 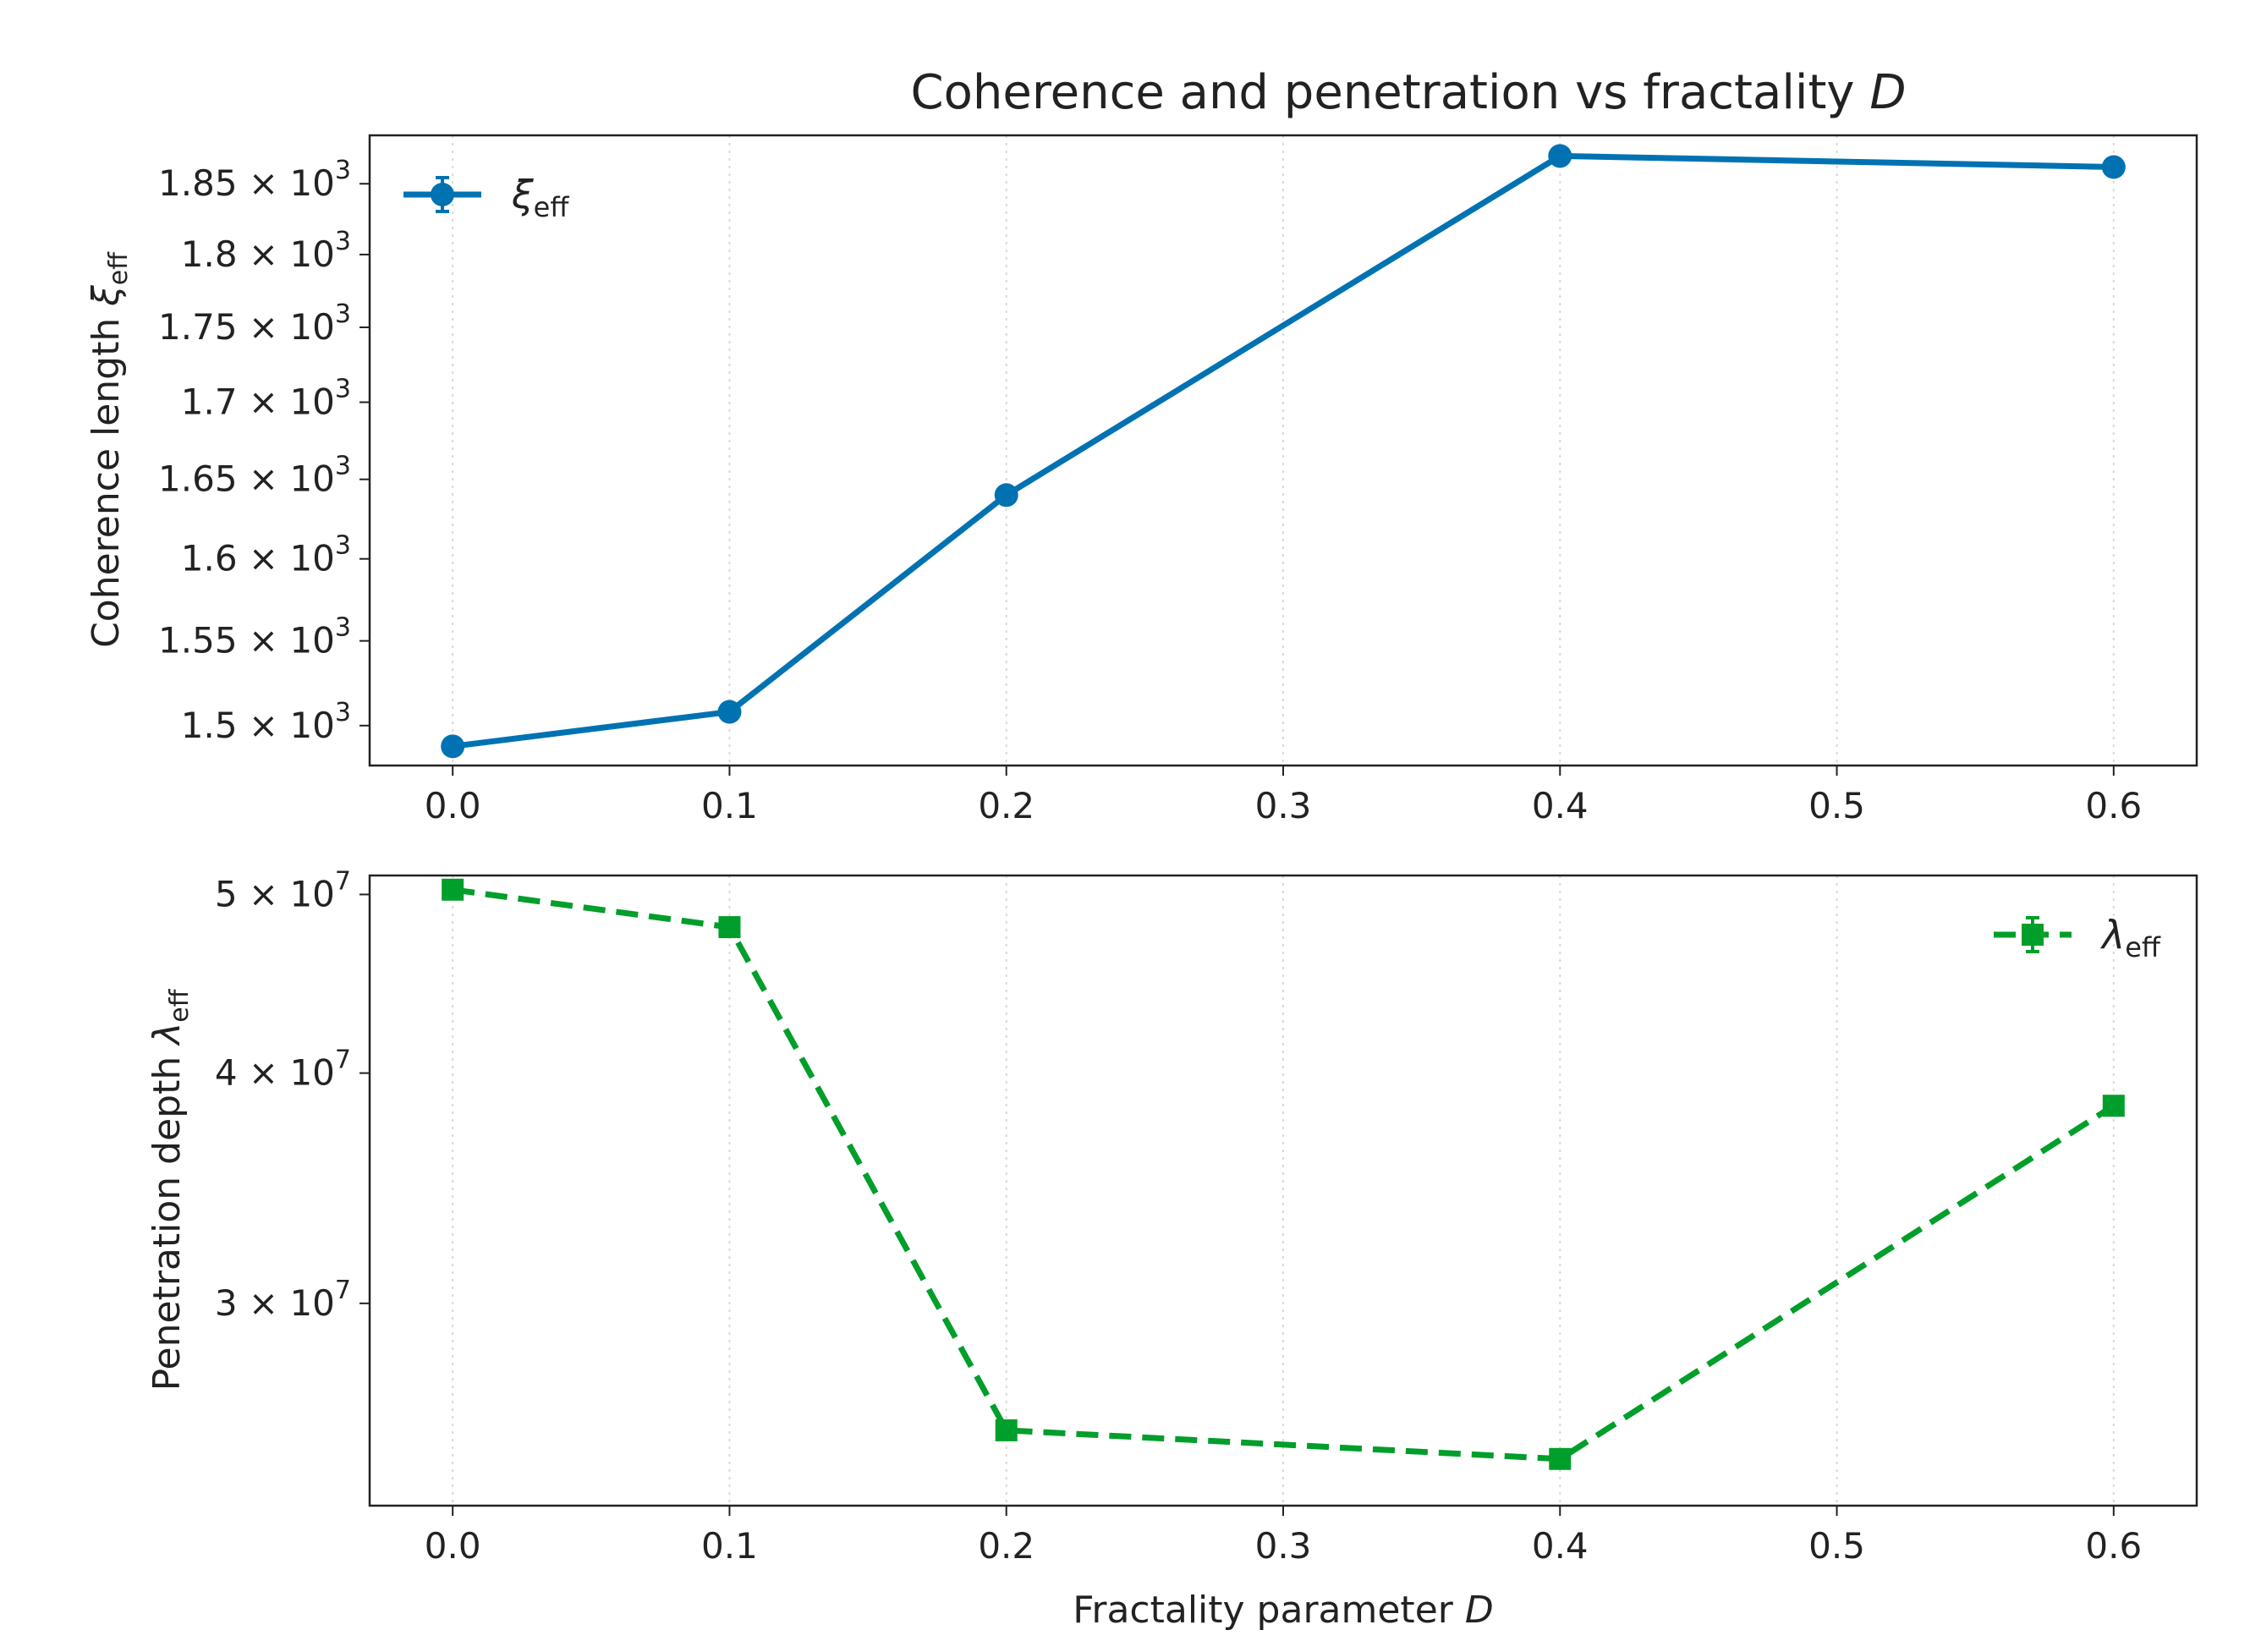 I want to click on y-tick-label: 4 × 10⁷, so click(x=283, y=1070).